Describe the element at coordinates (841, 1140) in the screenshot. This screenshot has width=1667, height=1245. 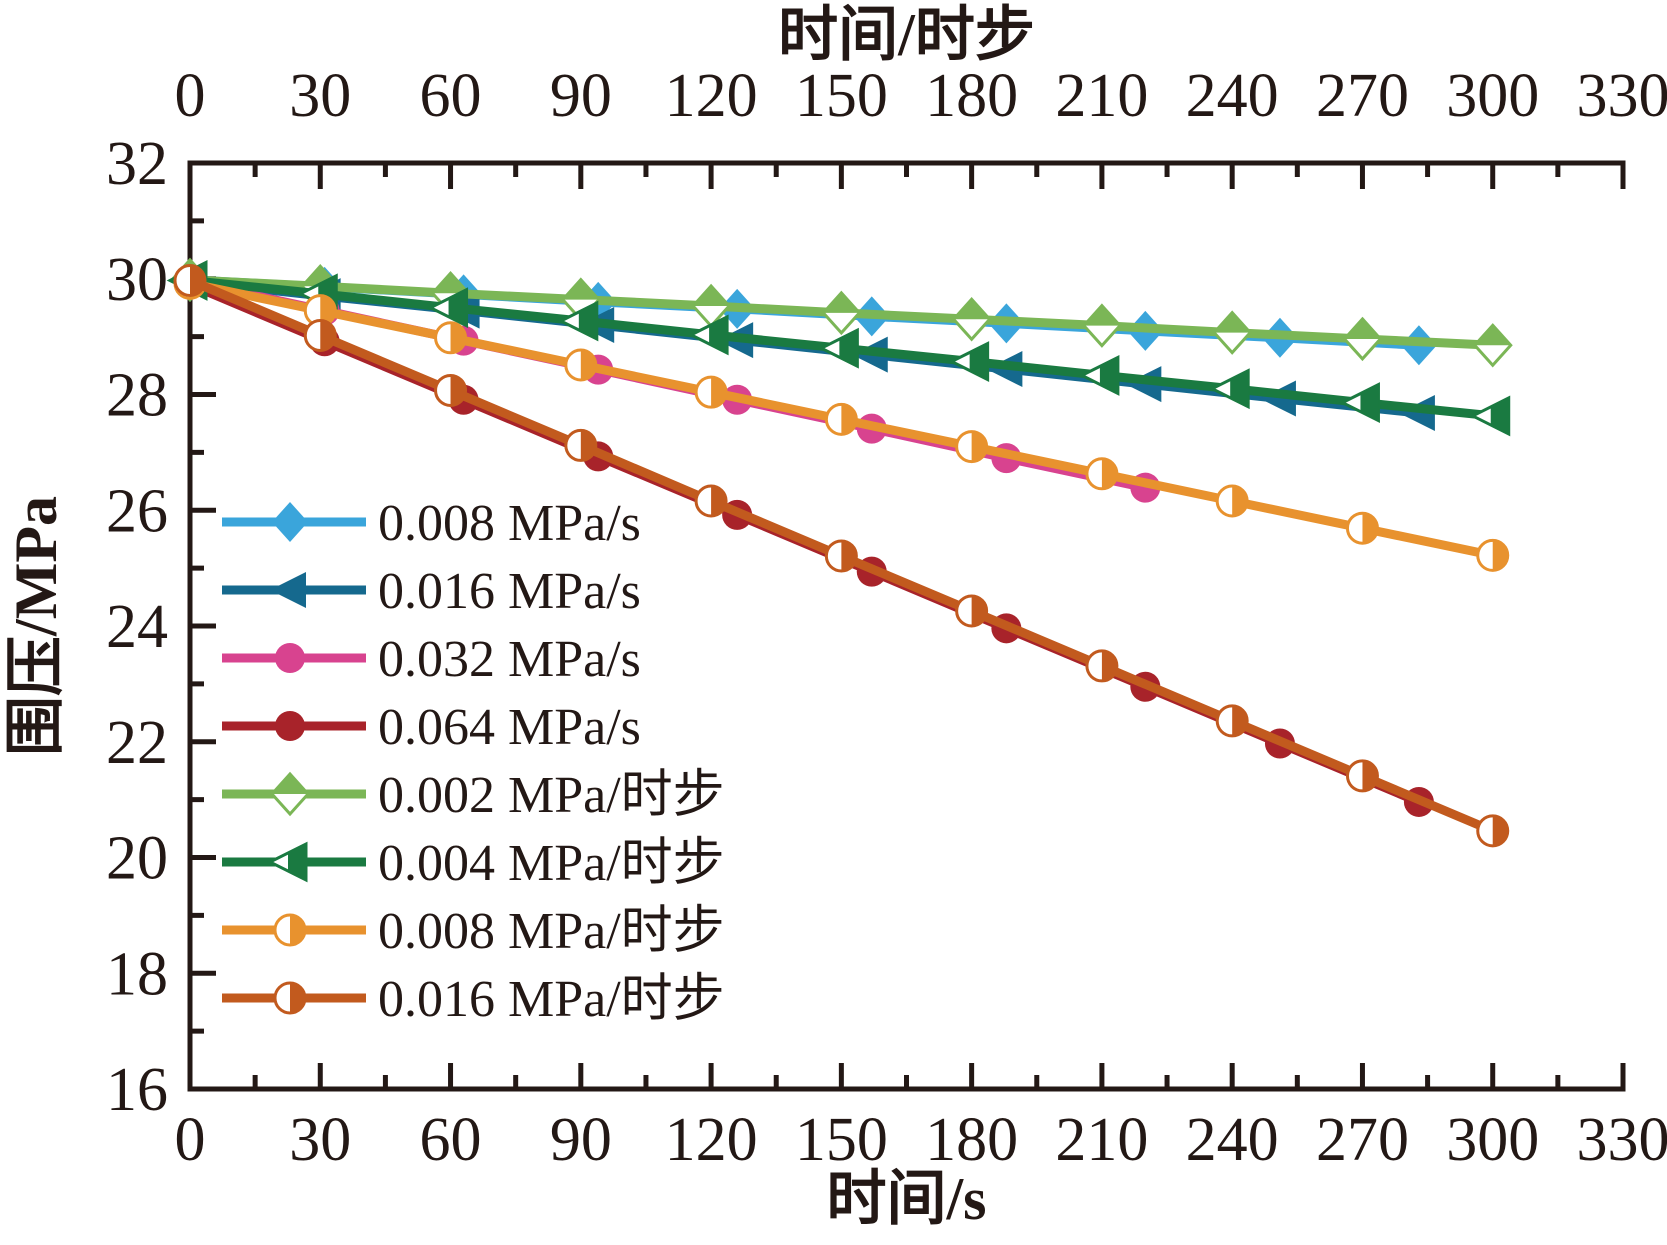
I see `x-tick-label: 150` at that location.